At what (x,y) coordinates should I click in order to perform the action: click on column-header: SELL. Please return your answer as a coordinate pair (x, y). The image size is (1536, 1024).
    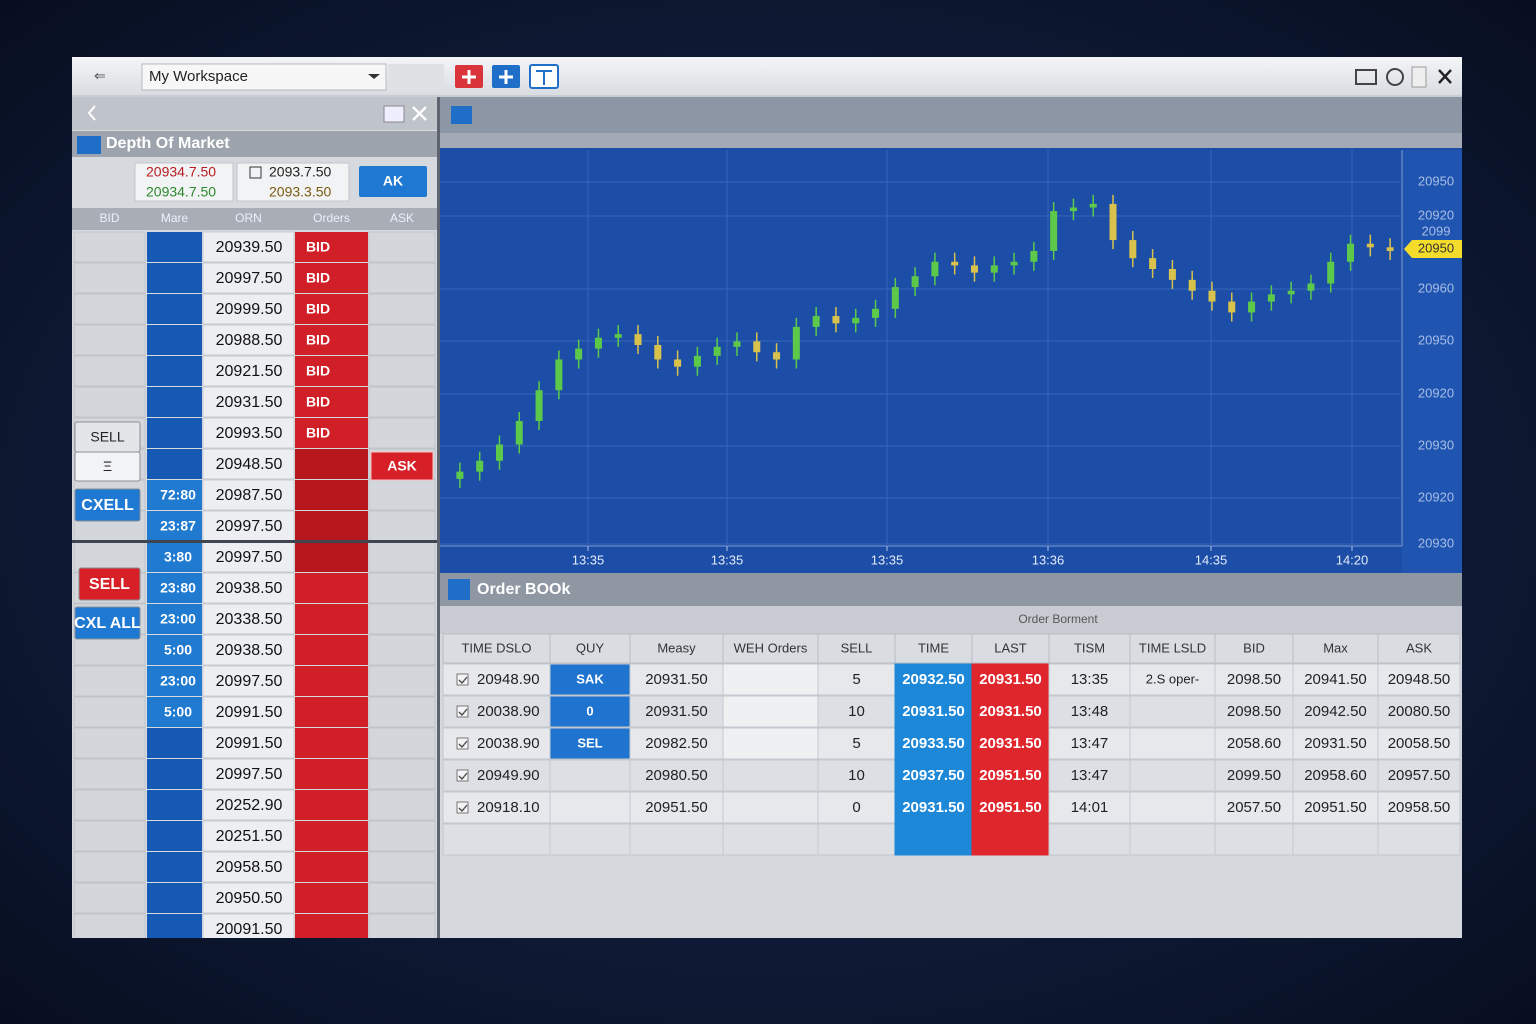
    Looking at the image, I should click on (857, 647).